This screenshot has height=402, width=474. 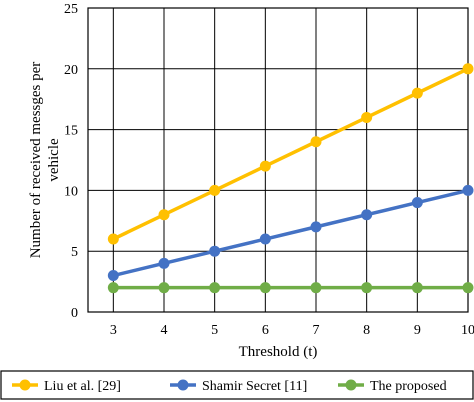 What do you see at coordinates (292, 330) in the screenshot?
I see `x-axis-ticks: 3 4 5 6 7 8 9 10` at bounding box center [292, 330].